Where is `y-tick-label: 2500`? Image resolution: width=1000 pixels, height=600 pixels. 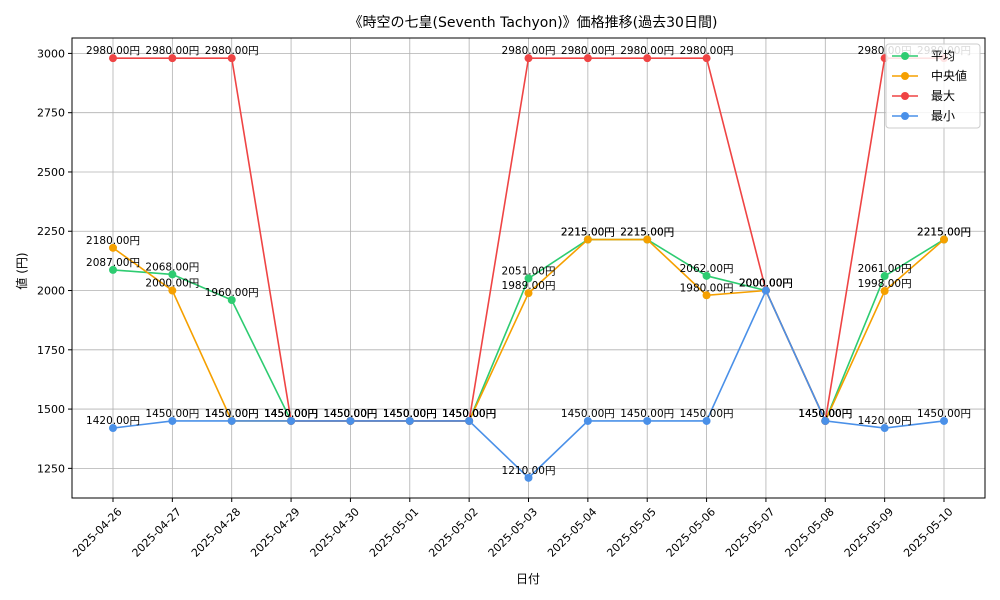
y-tick-label: 2500 is located at coordinates (51, 172).